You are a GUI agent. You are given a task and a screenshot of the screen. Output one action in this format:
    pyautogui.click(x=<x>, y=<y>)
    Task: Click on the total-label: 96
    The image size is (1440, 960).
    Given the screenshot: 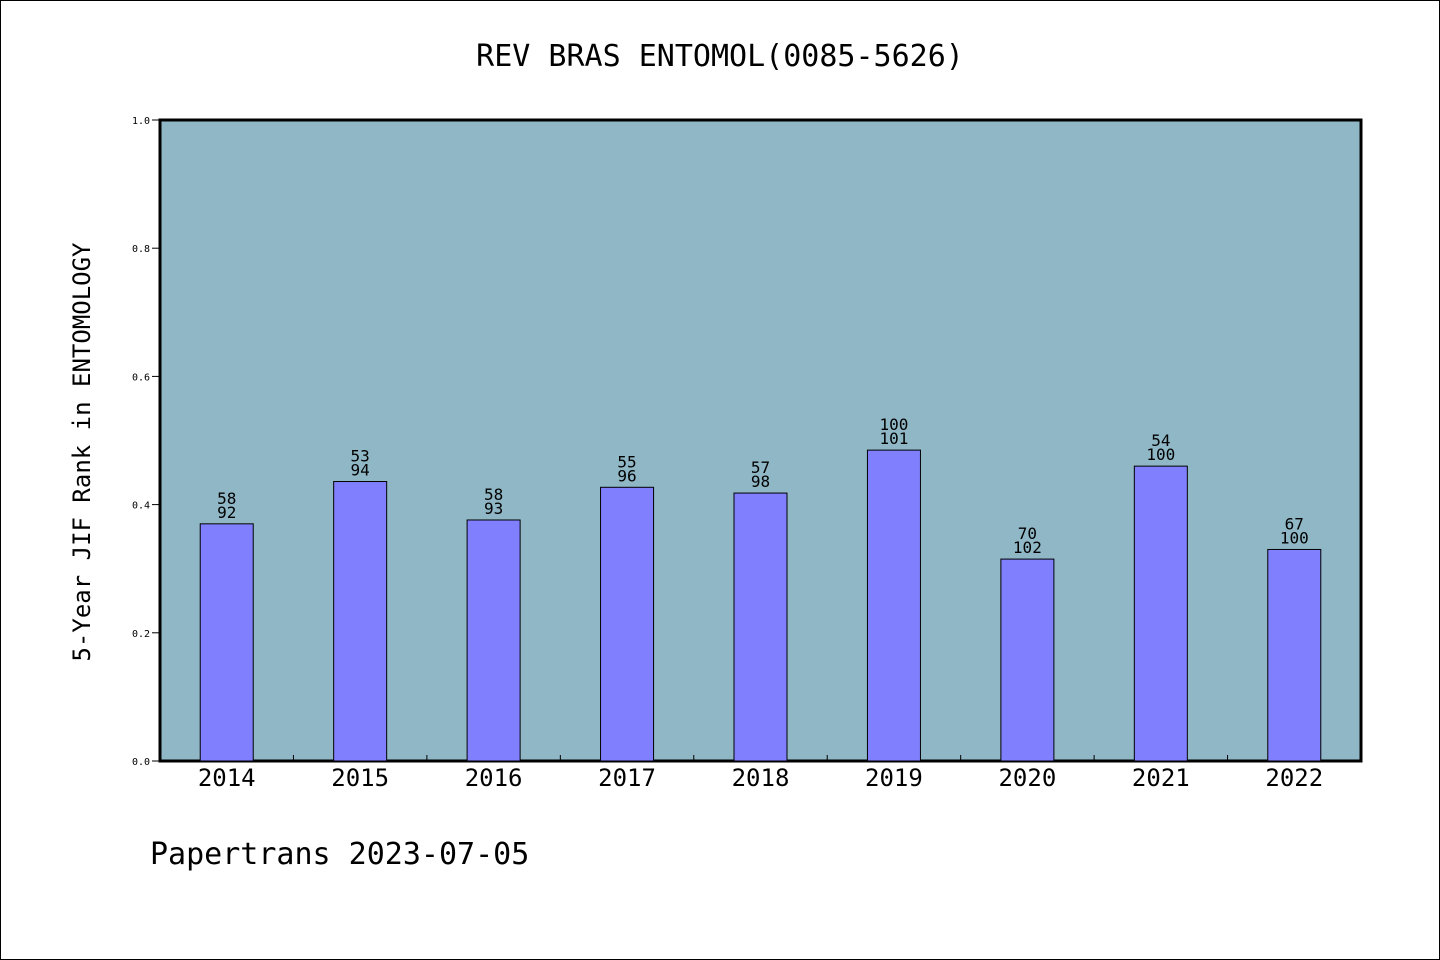 What is the action you would take?
    pyautogui.click(x=626, y=475)
    